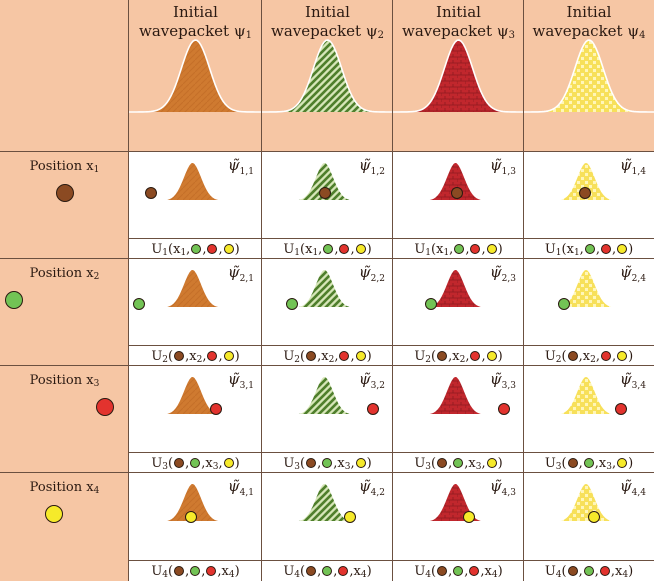 Image resolution: width=654 pixels, height=584 pixels. Describe the element at coordinates (377, 279) in the screenshot. I see `psi-index: 2,2` at that location.